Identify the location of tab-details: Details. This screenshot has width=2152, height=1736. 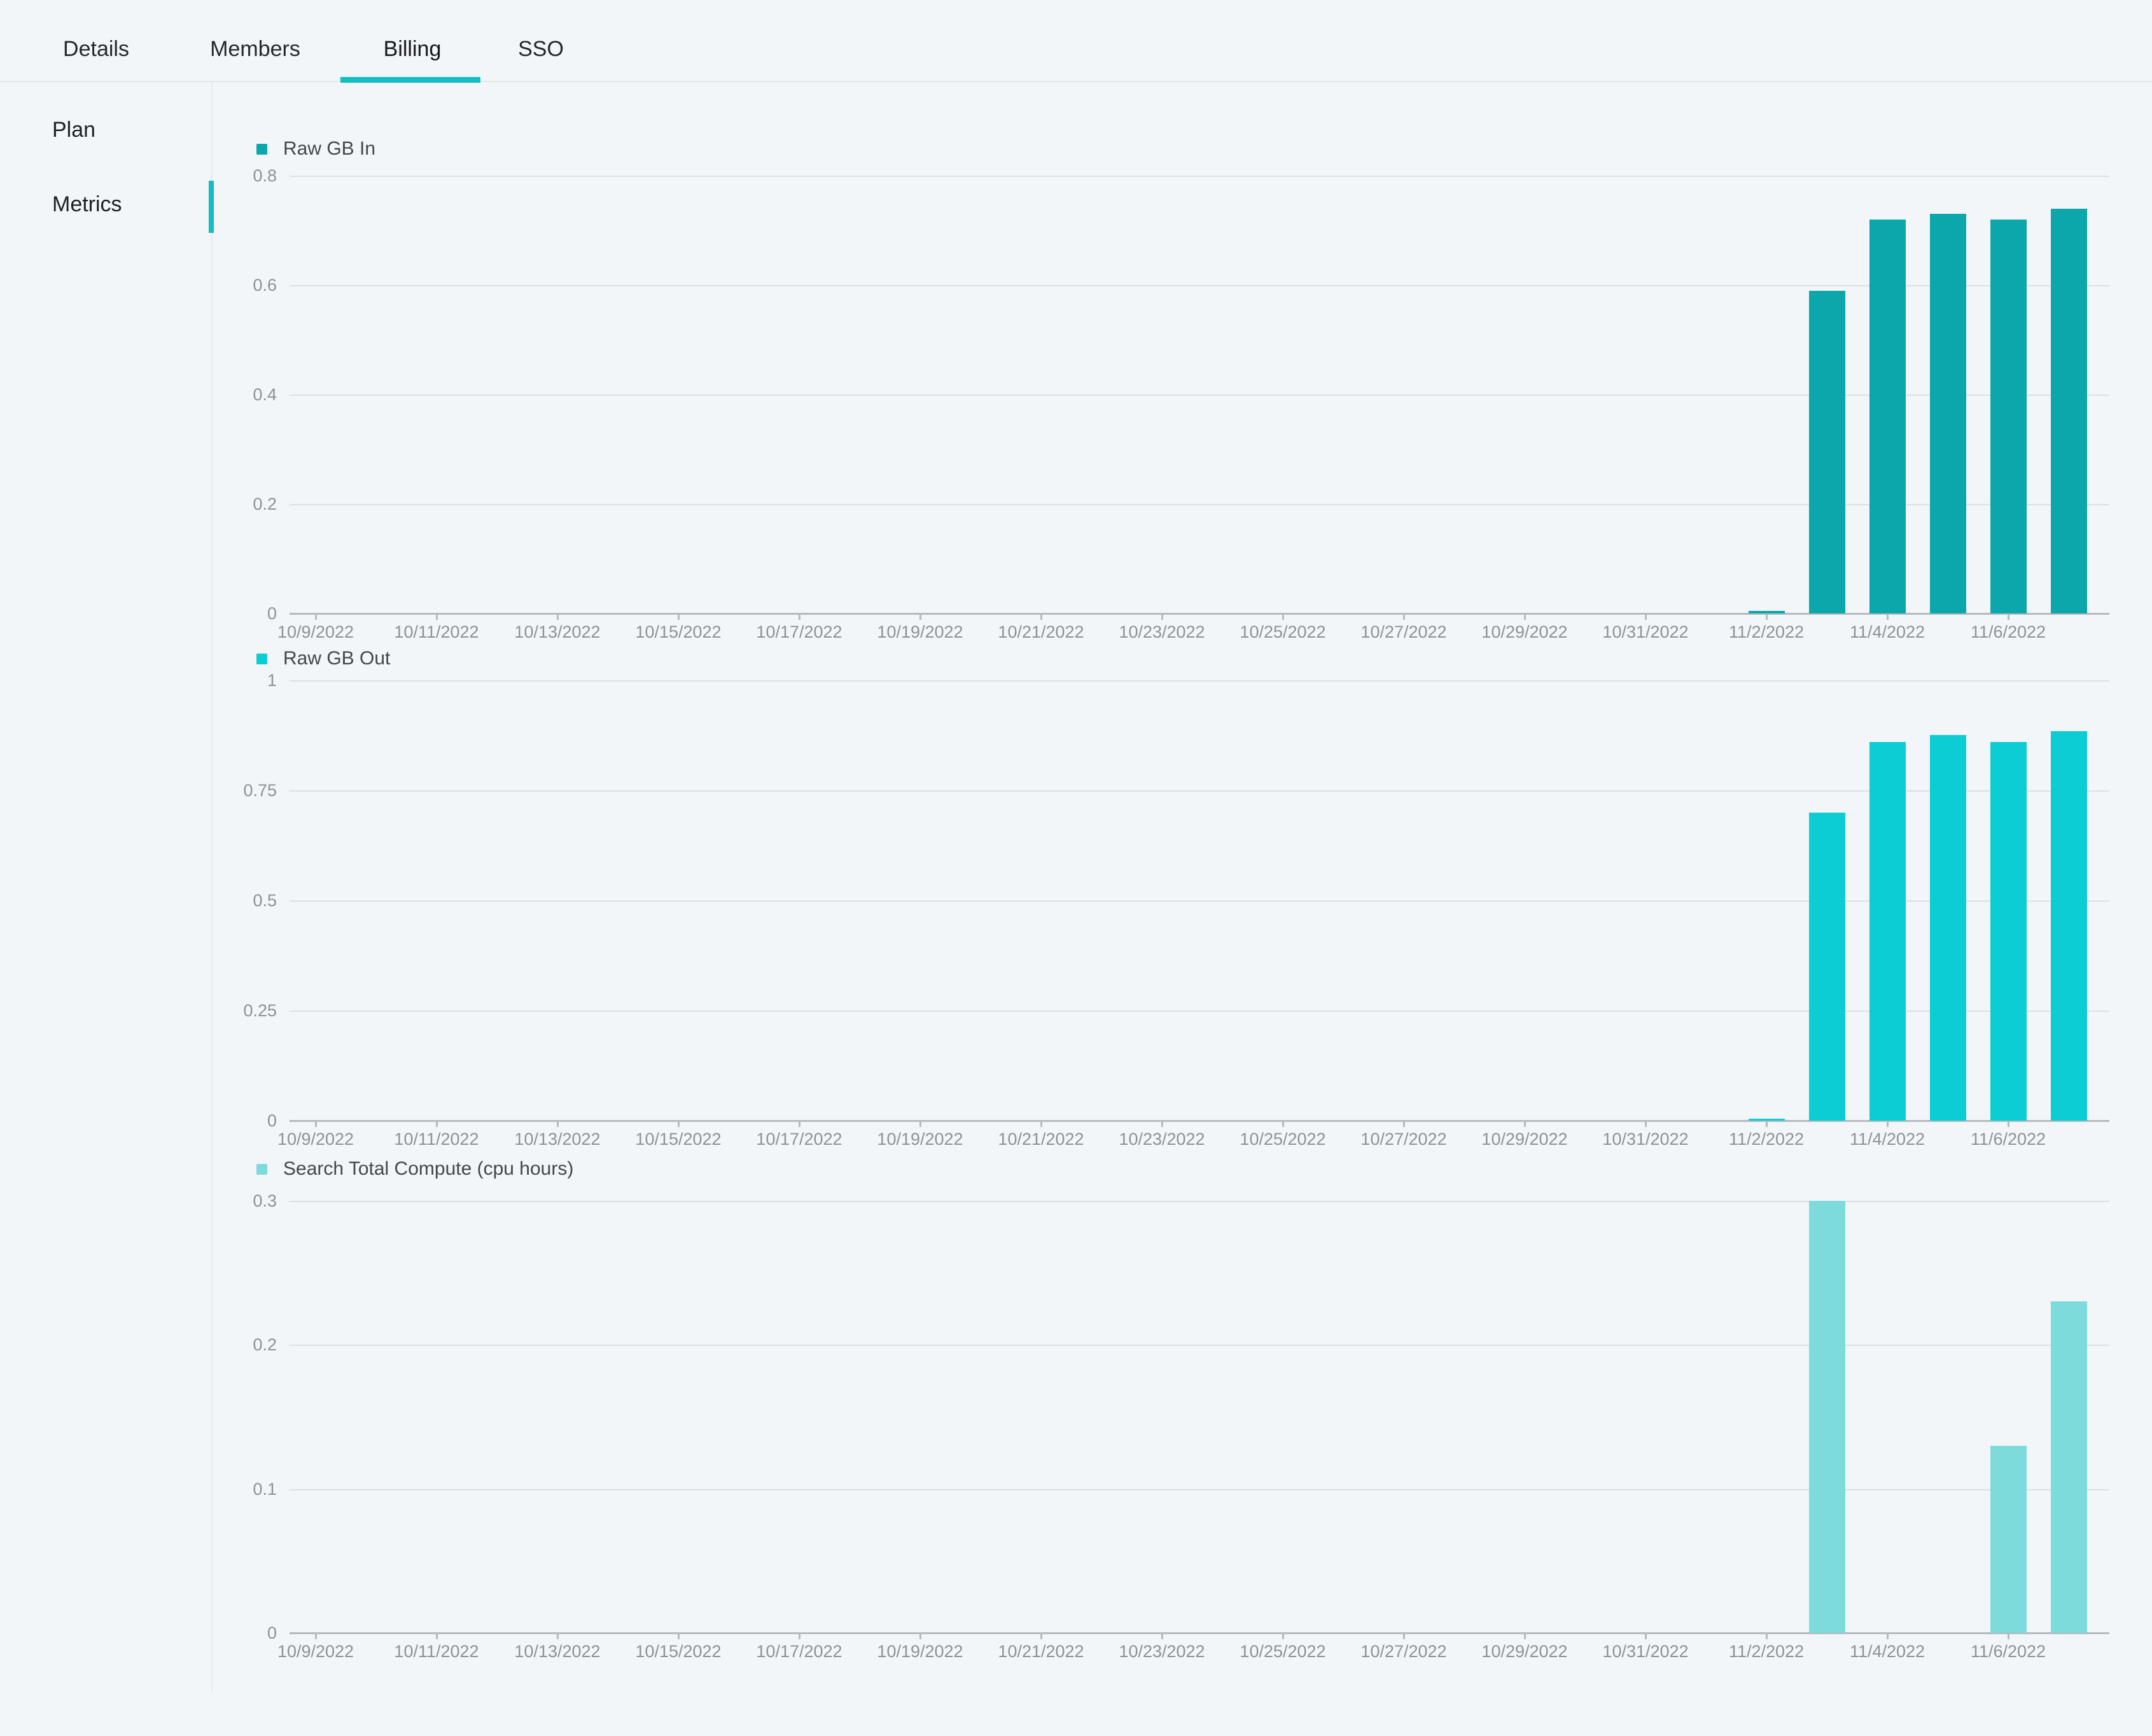
(96, 49).